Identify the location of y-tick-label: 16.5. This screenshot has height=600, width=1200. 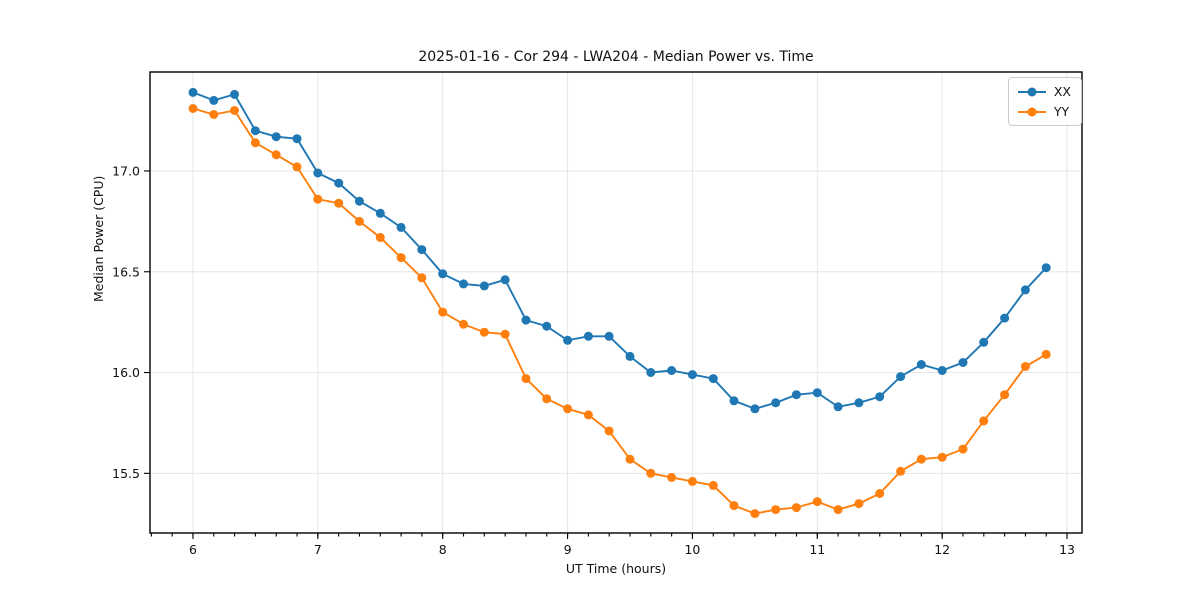
(126, 271).